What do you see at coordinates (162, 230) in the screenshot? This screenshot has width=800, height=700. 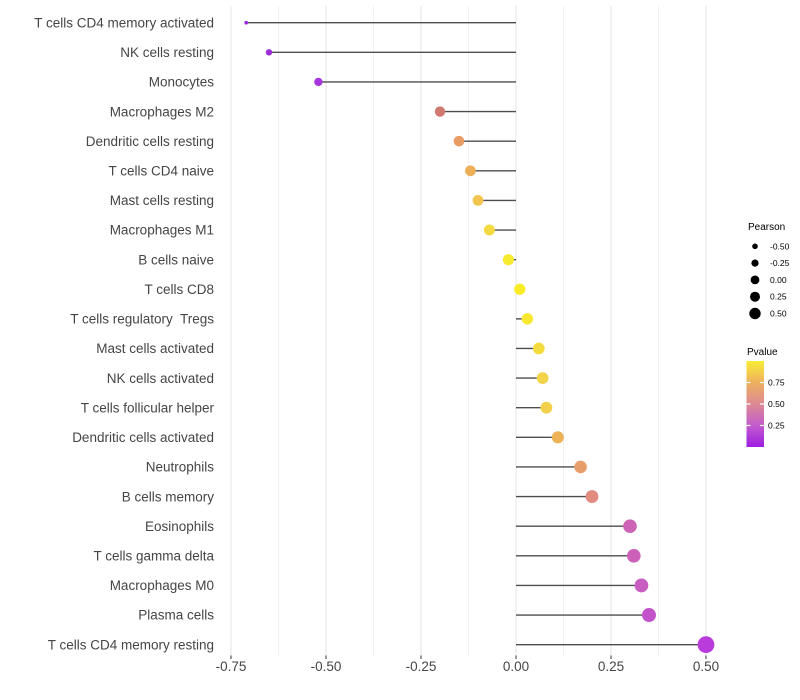 I see `y-axis-label: Macrophages M1` at bounding box center [162, 230].